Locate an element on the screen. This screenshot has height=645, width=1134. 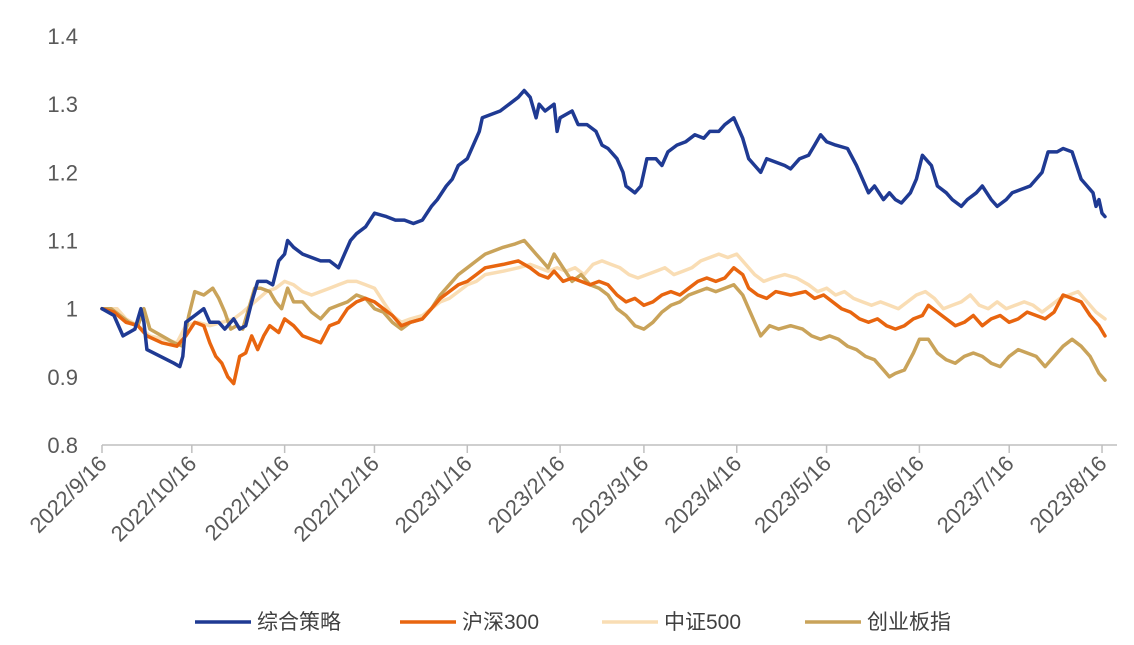
y-tick-label: 0.8 is located at coordinates (62, 445).